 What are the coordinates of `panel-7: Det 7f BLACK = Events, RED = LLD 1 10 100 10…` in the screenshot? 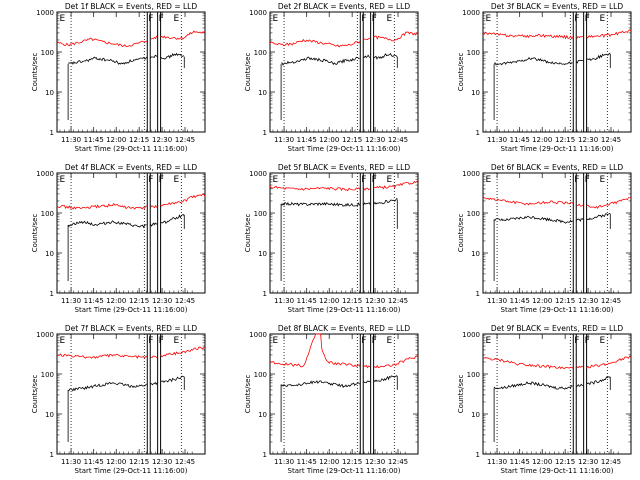 It's located at (118, 399).